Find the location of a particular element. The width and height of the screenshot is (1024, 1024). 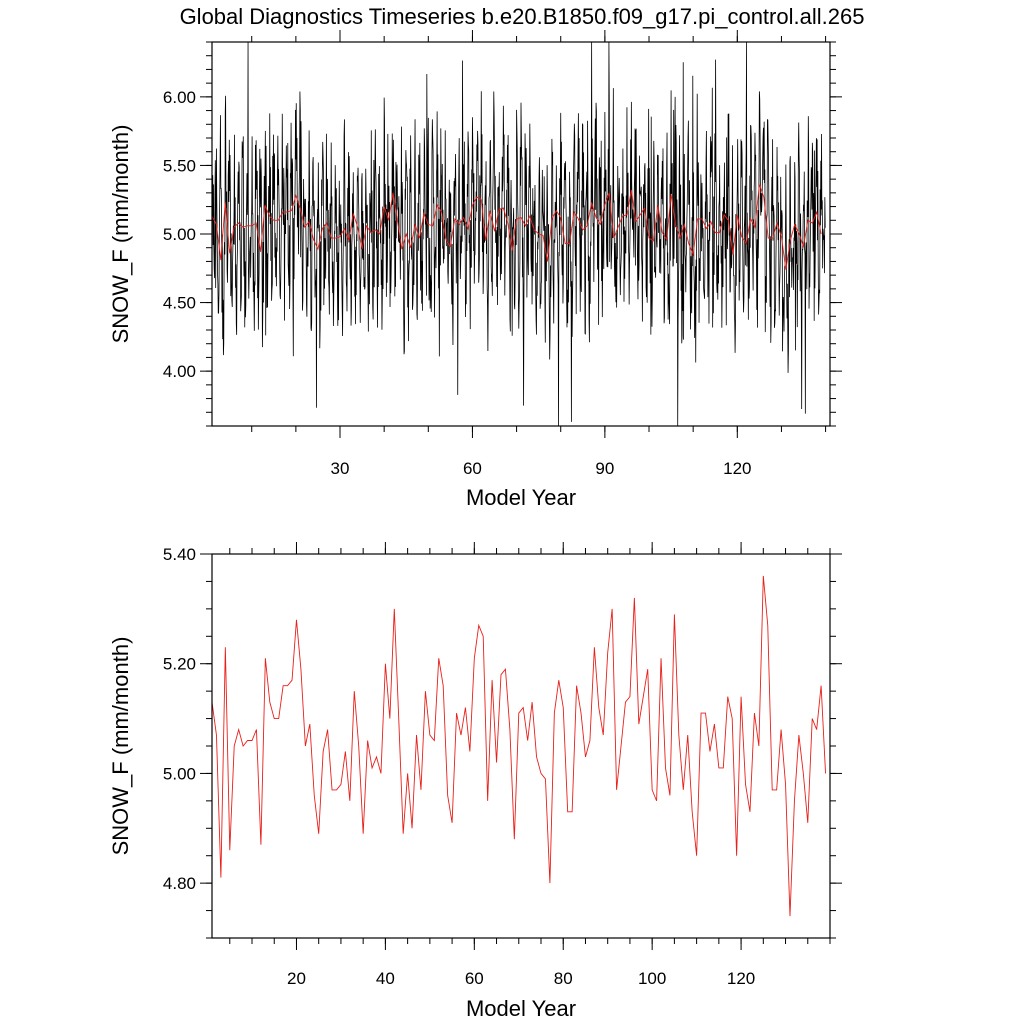

annual-mean-series-line is located at coordinates (516, 227).